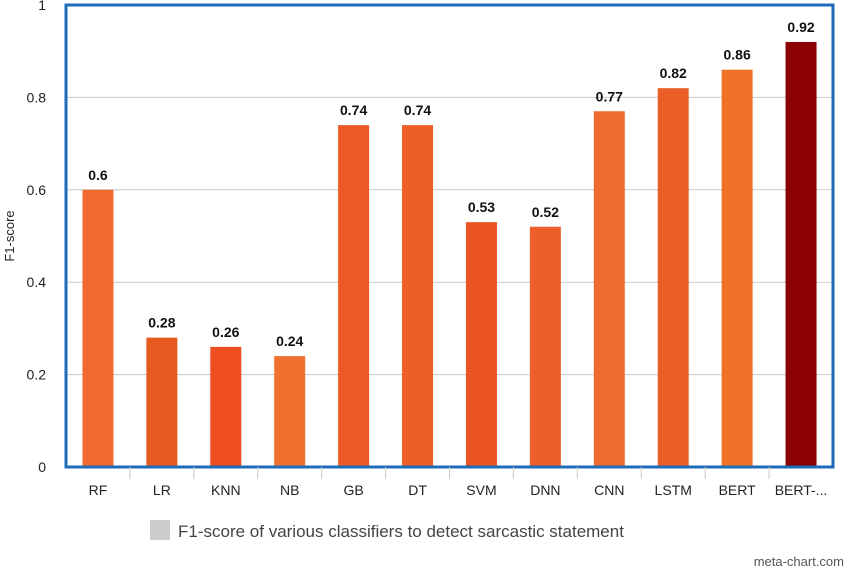  Describe the element at coordinates (37, 190) in the screenshot. I see `y-tick-label: 0.6` at that location.